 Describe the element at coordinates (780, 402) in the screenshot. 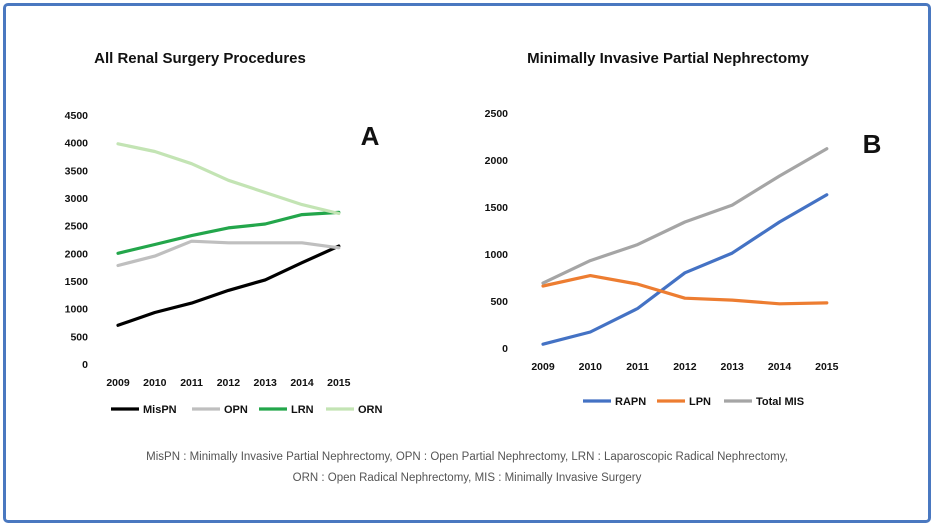

I see `chart-b-legend-label: Total MIS` at that location.